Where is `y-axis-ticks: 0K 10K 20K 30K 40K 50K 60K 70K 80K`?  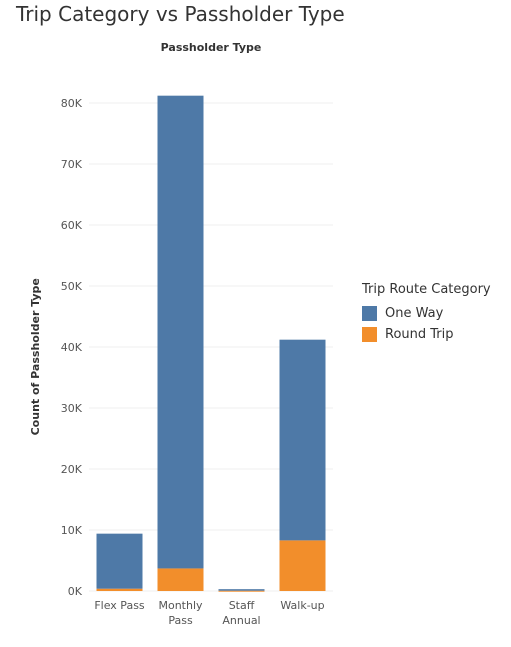
y-axis-ticks: 0K 10K 20K 30K 40K 50K 60K 70K 80K is located at coordinates (72, 347).